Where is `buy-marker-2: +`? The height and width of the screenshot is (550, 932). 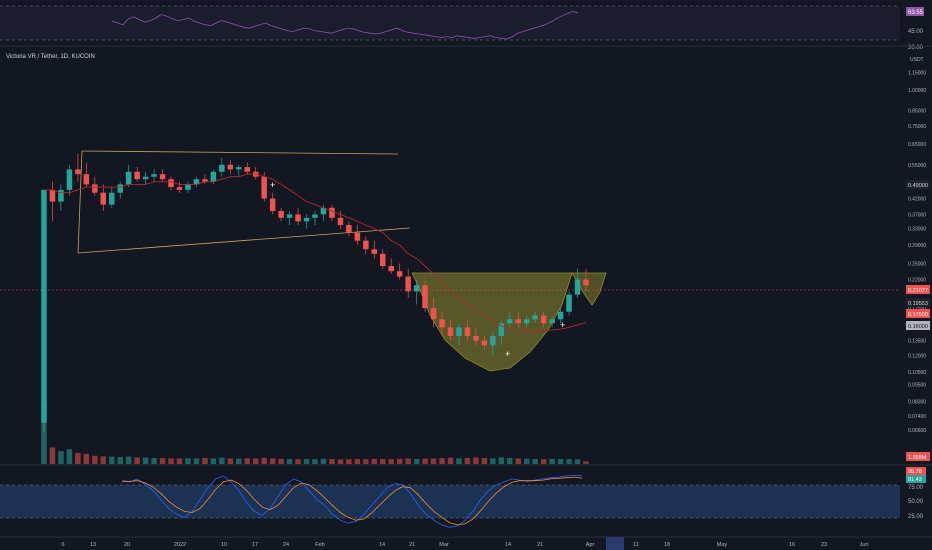 buy-marker-2: + is located at coordinates (507, 354).